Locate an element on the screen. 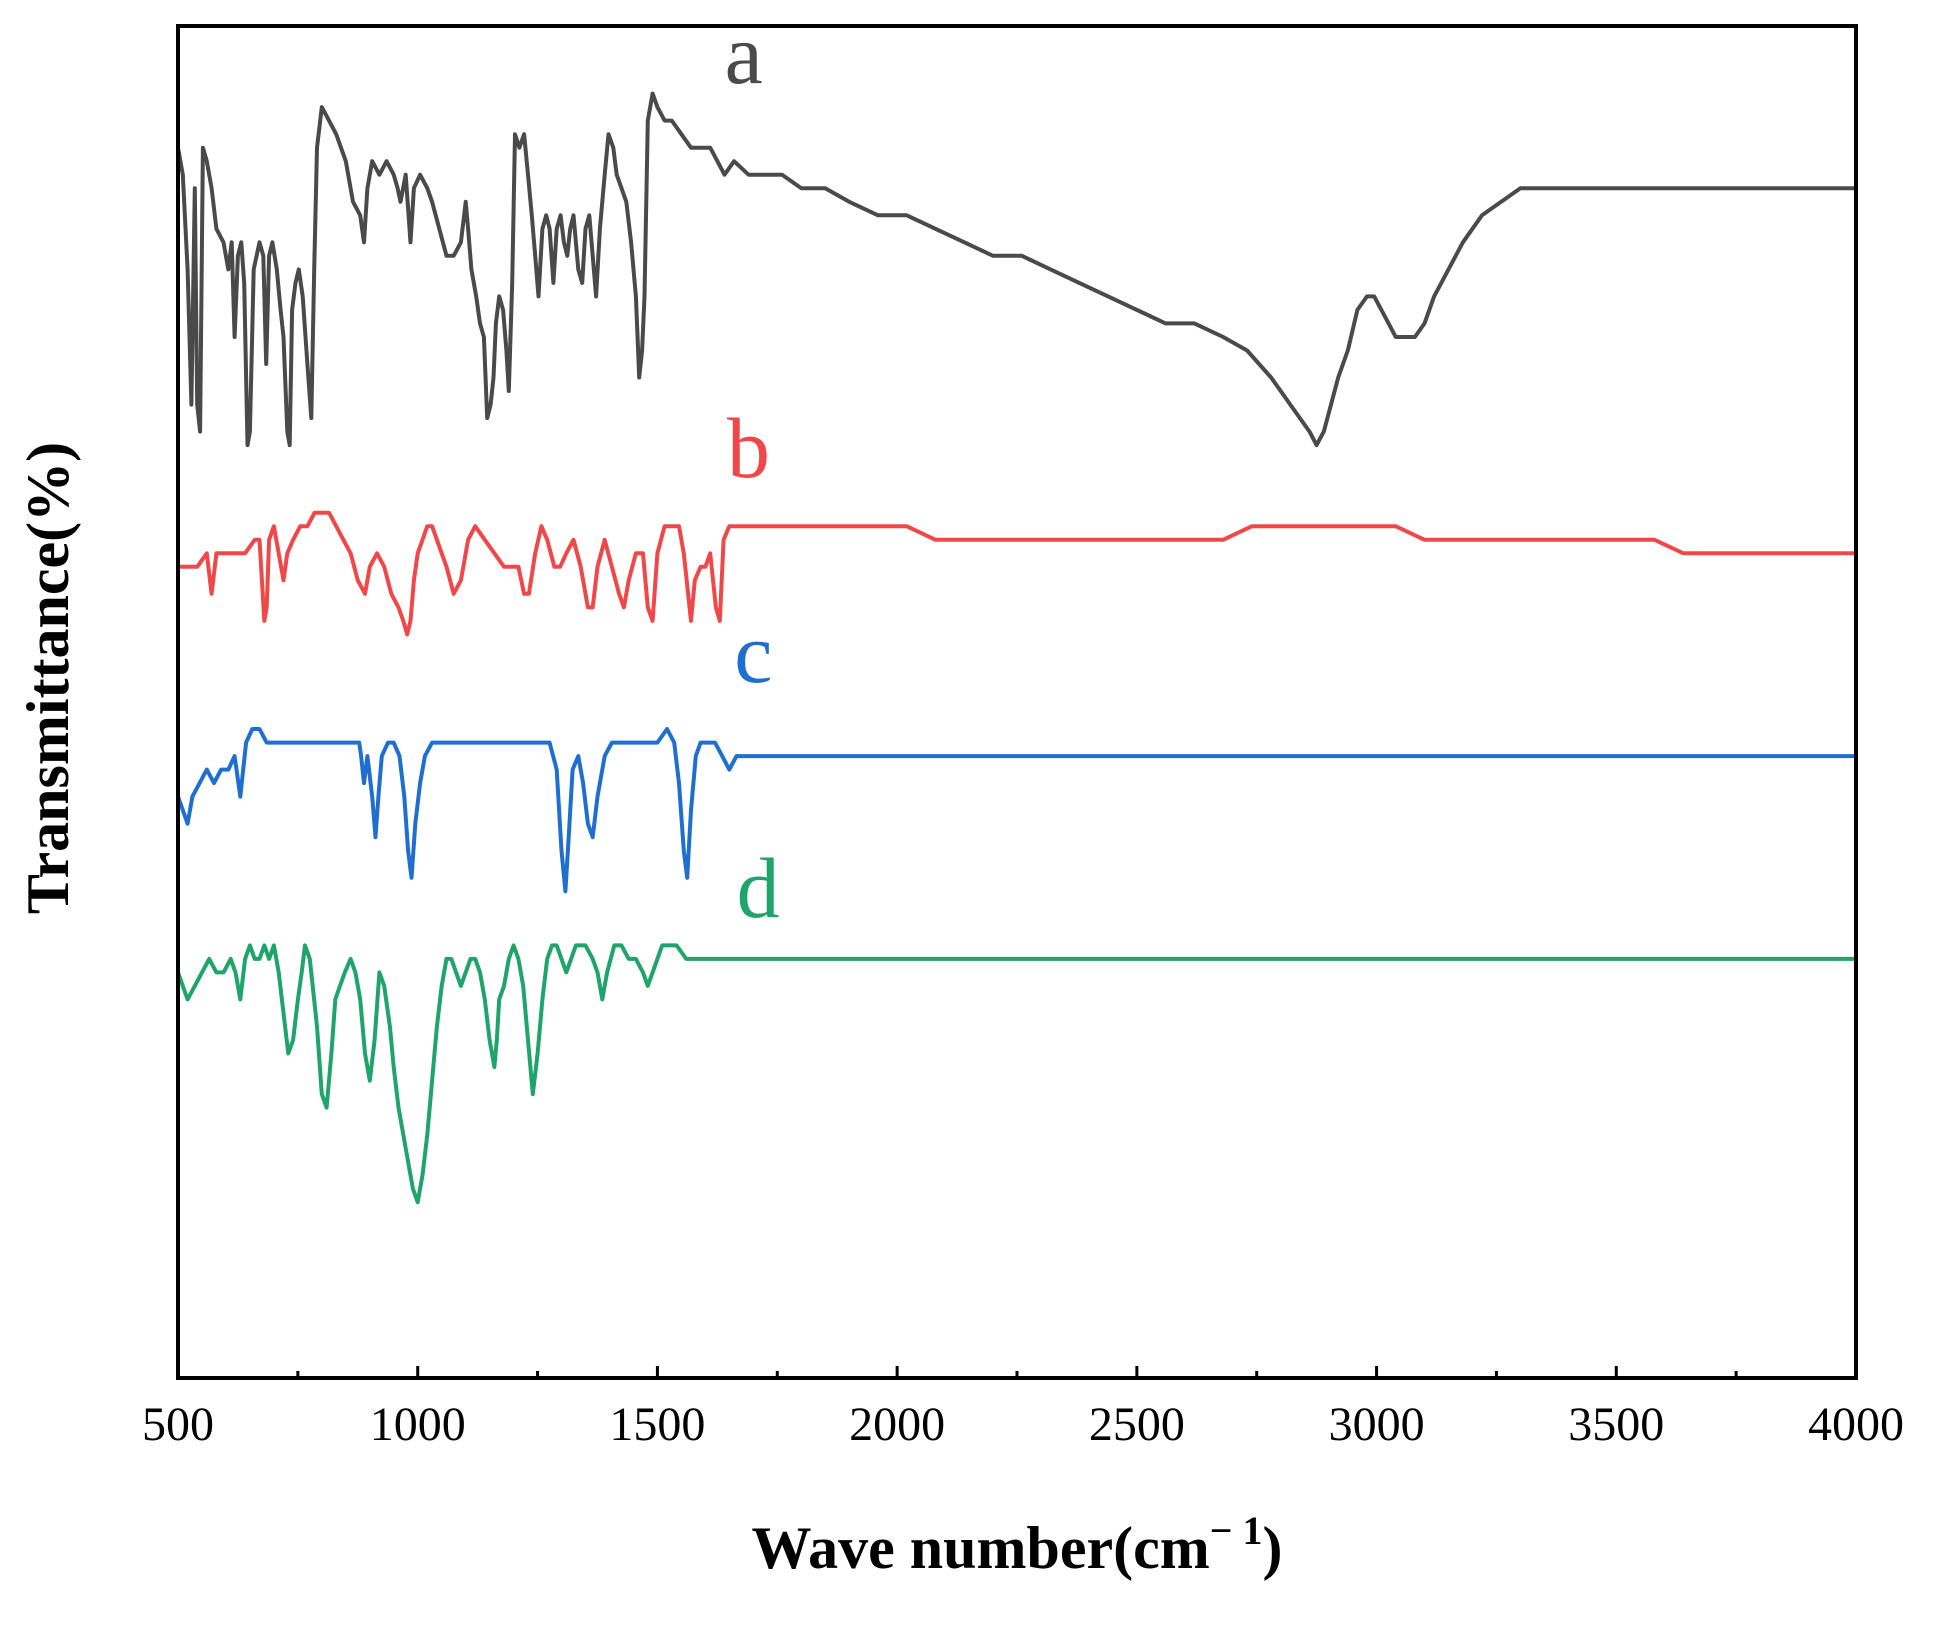 The width and height of the screenshot is (1934, 1626). series-label-d: d is located at coordinates (758, 888).